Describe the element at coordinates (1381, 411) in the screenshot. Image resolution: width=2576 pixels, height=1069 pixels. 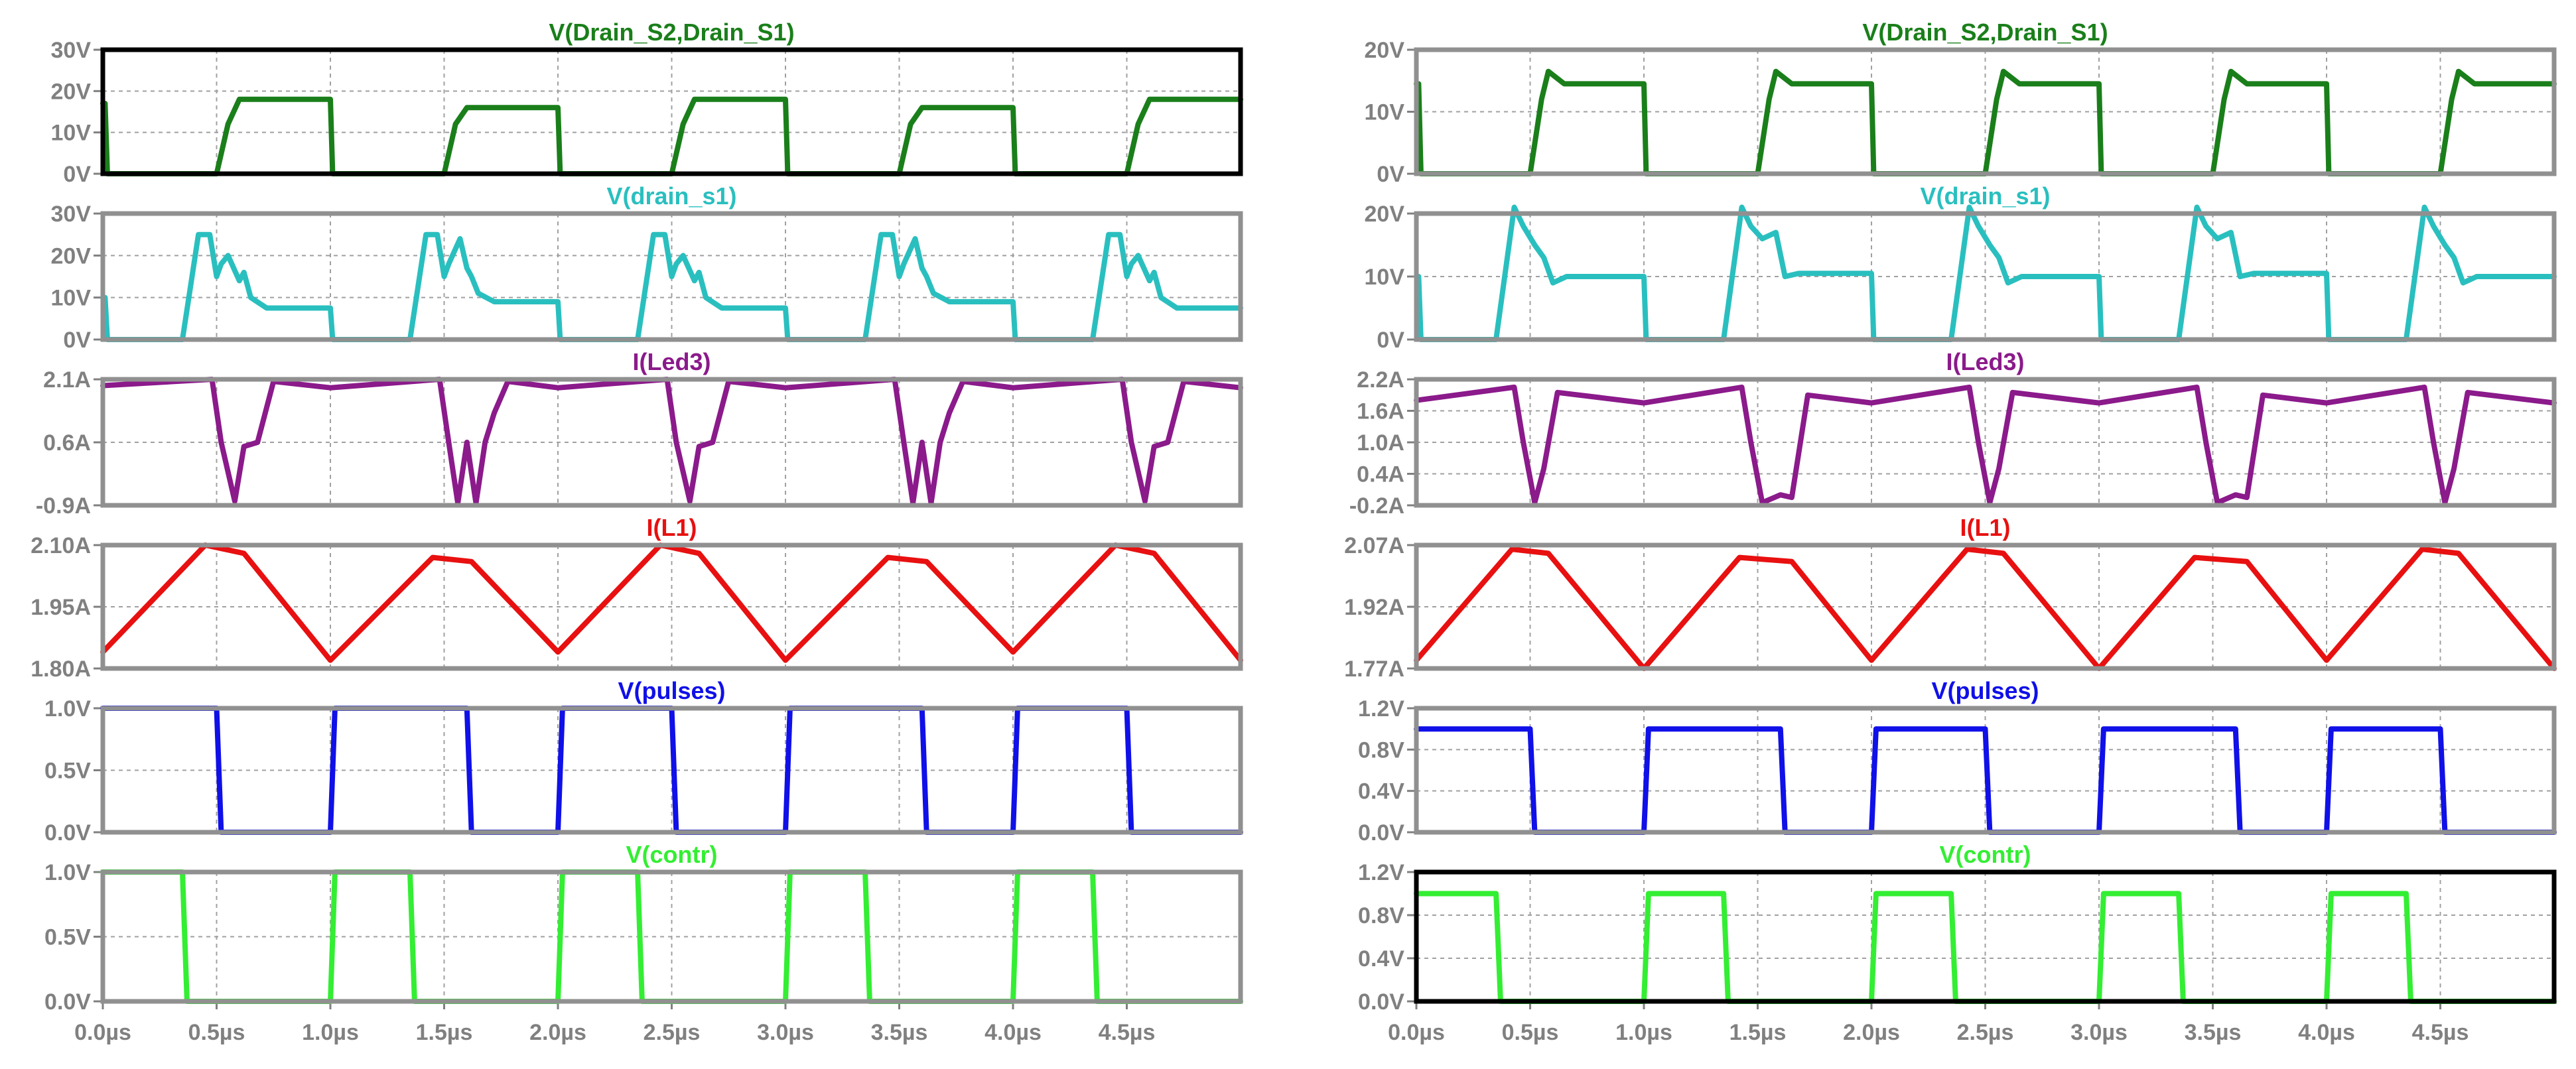
I see `y-tick-label: 1.6A` at that location.